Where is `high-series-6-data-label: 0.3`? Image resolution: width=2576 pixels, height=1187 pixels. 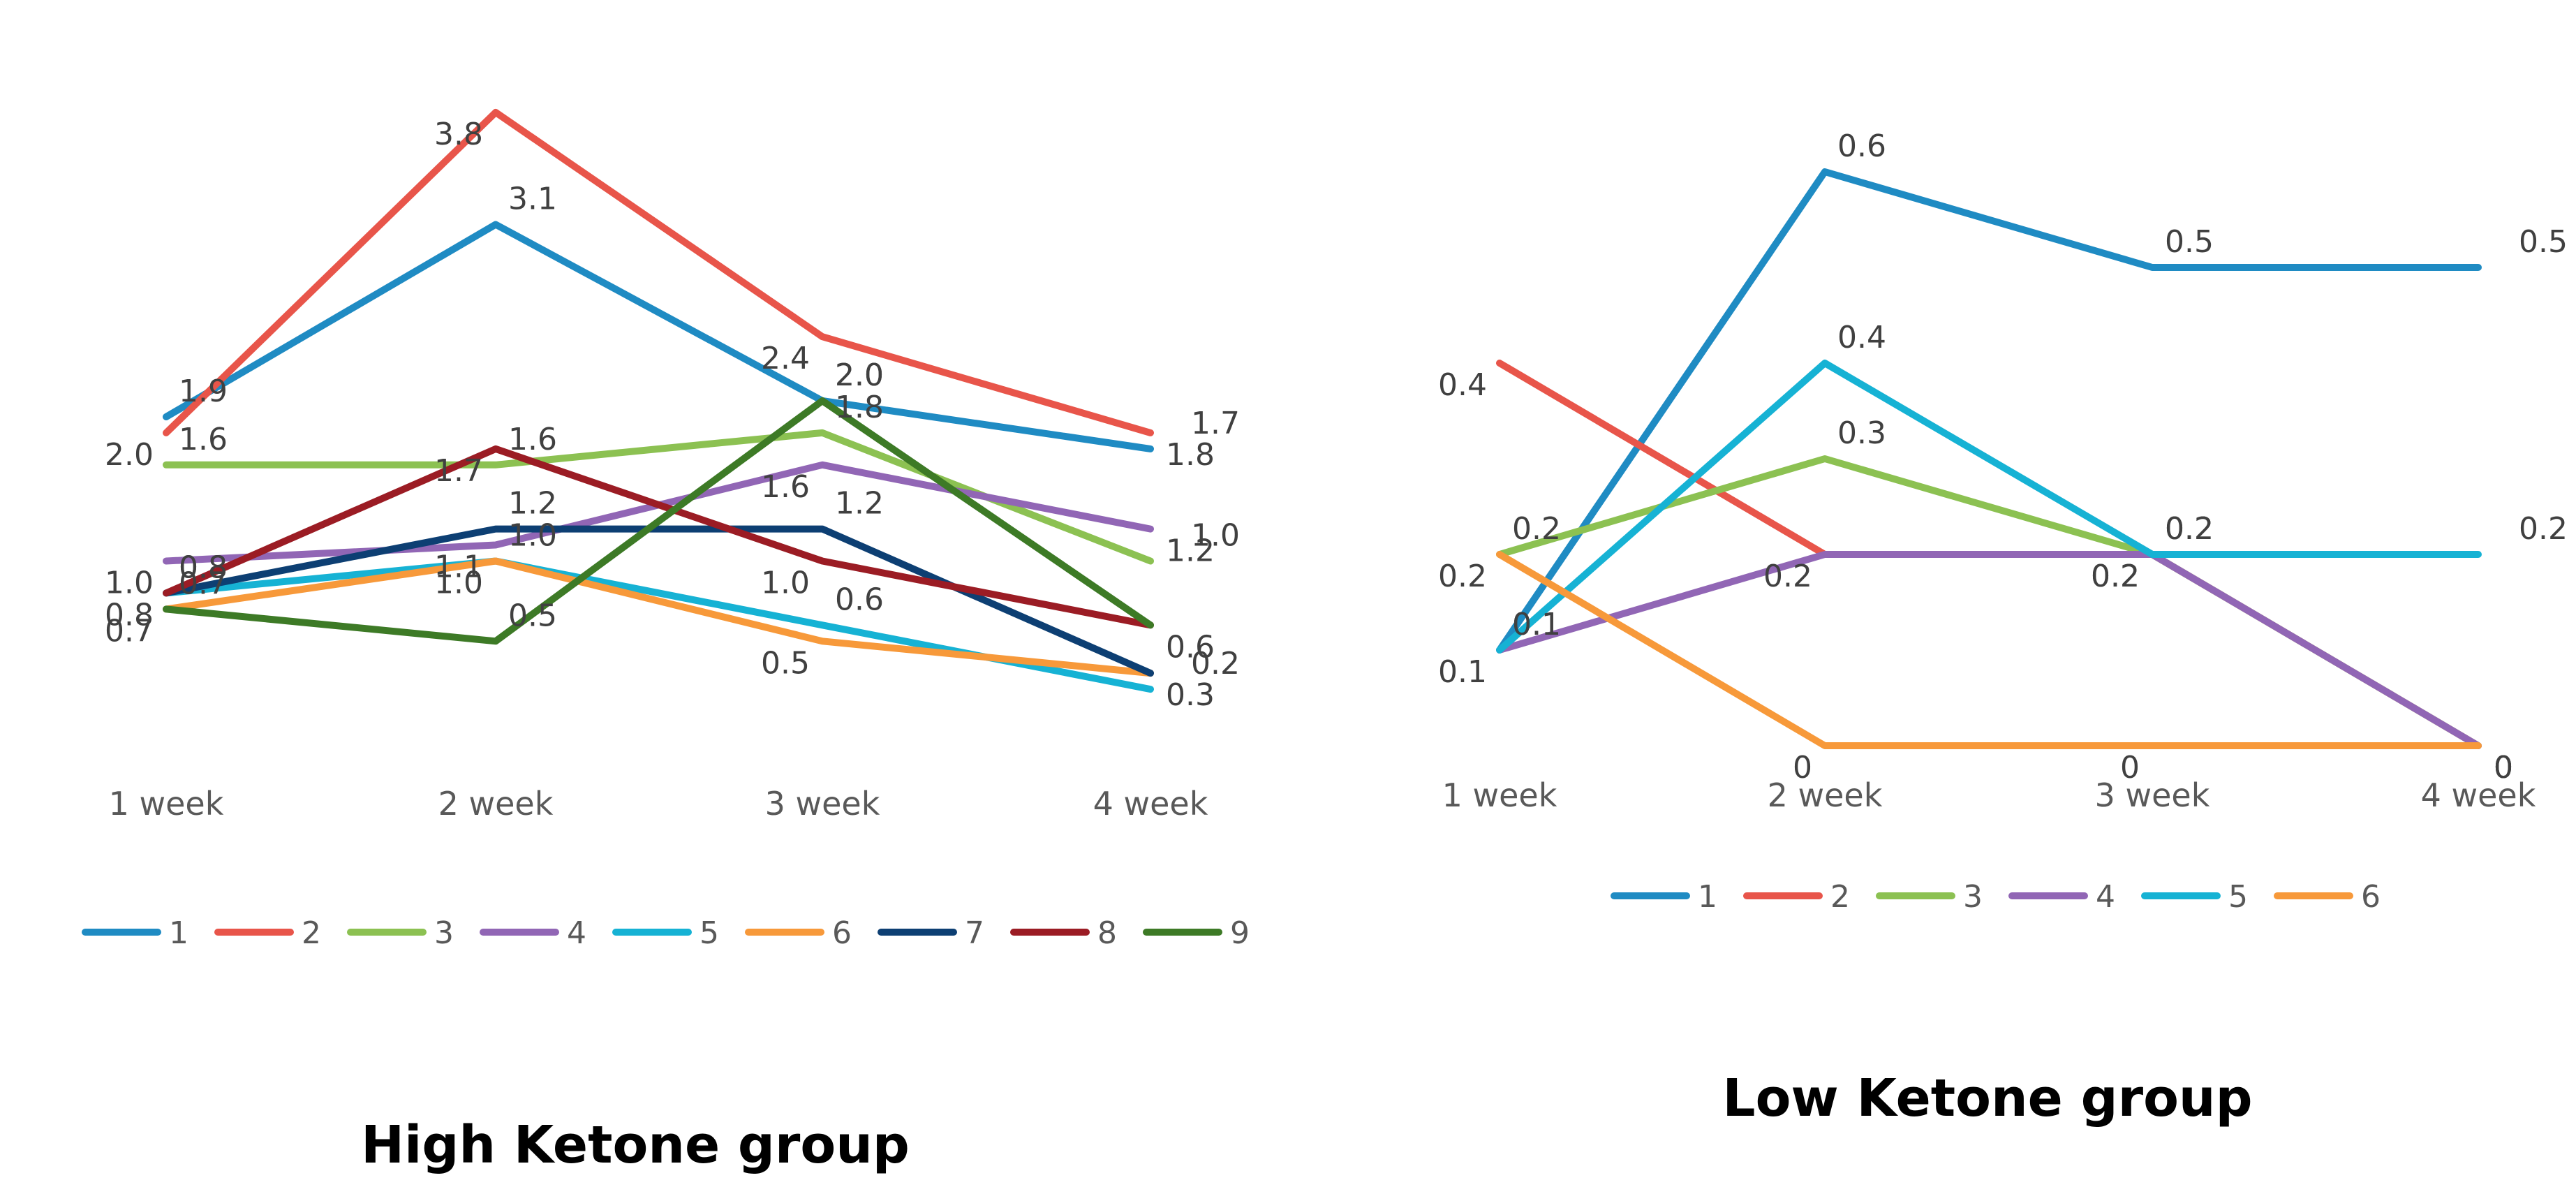 high-series-6-data-label: 0.3 is located at coordinates (1190, 695).